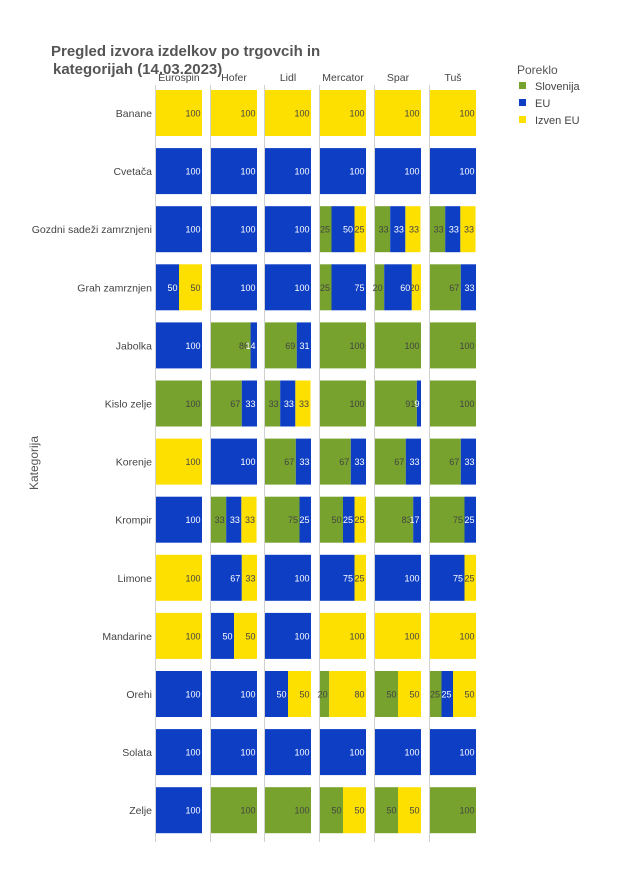 The image size is (640, 895). I want to click on bar-value-label: 83, so click(407, 520).